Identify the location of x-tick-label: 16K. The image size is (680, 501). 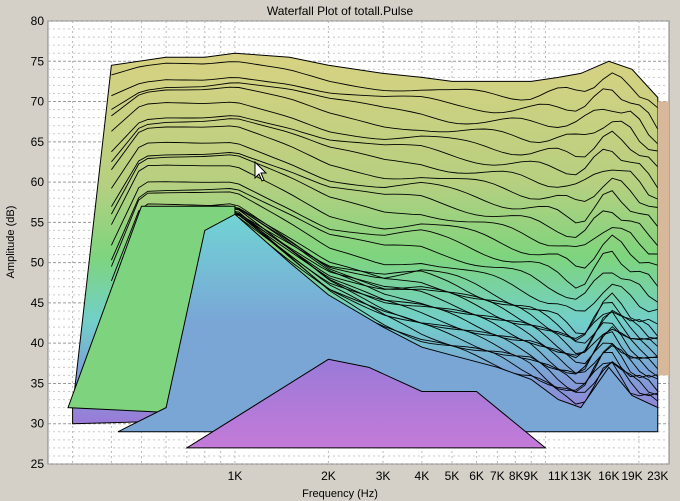
(608, 476).